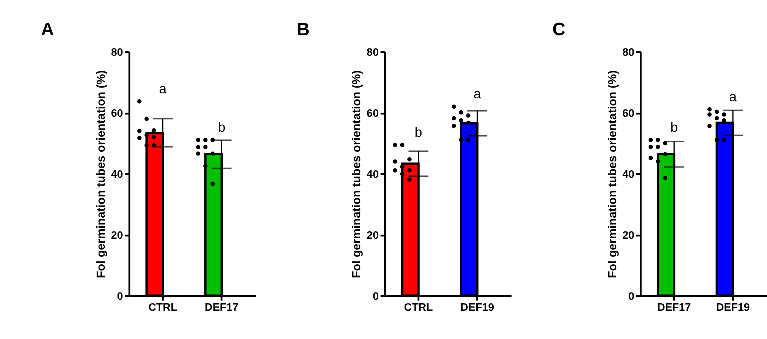 This screenshot has width=767, height=339. Describe the element at coordinates (47, 30) in the screenshot. I see `chart-title: A` at that location.